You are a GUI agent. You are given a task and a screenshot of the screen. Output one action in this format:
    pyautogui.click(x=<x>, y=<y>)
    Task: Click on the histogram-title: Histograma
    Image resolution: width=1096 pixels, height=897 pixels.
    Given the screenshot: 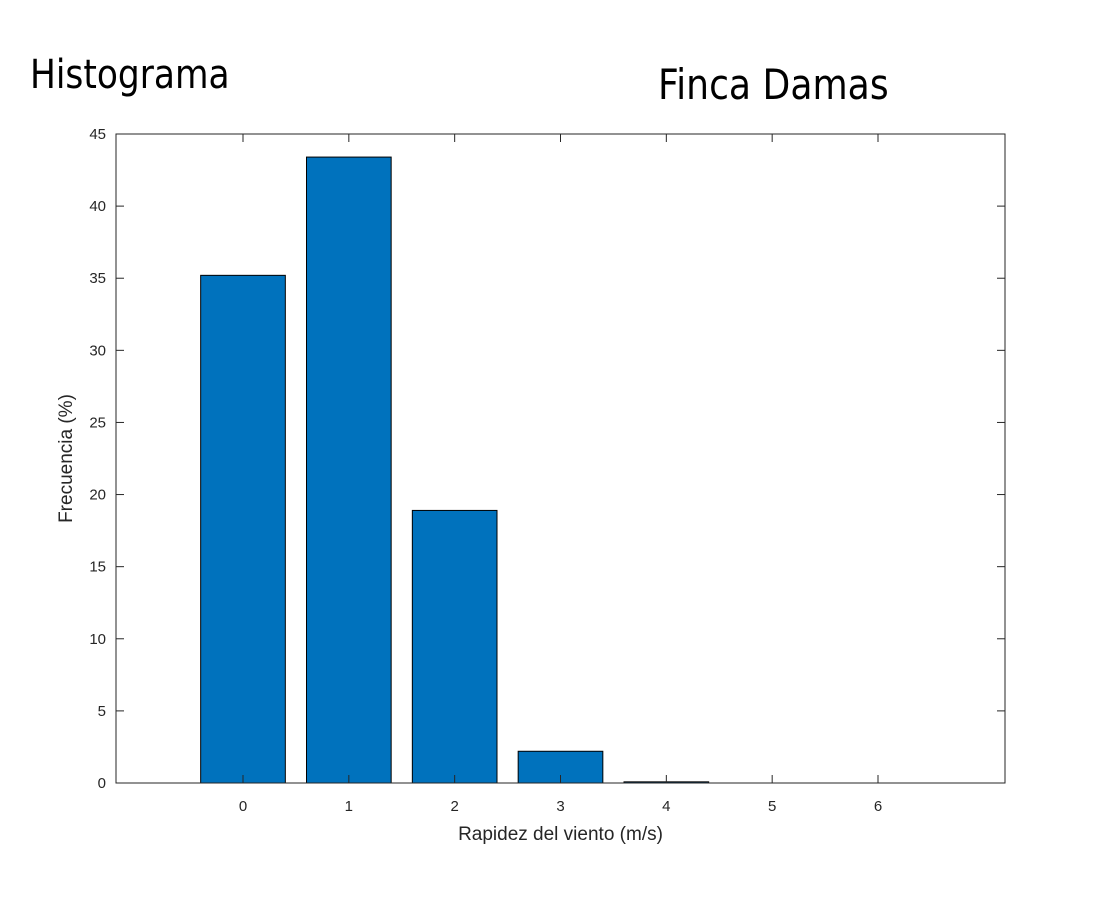 What is the action you would take?
    pyautogui.click(x=130, y=75)
    